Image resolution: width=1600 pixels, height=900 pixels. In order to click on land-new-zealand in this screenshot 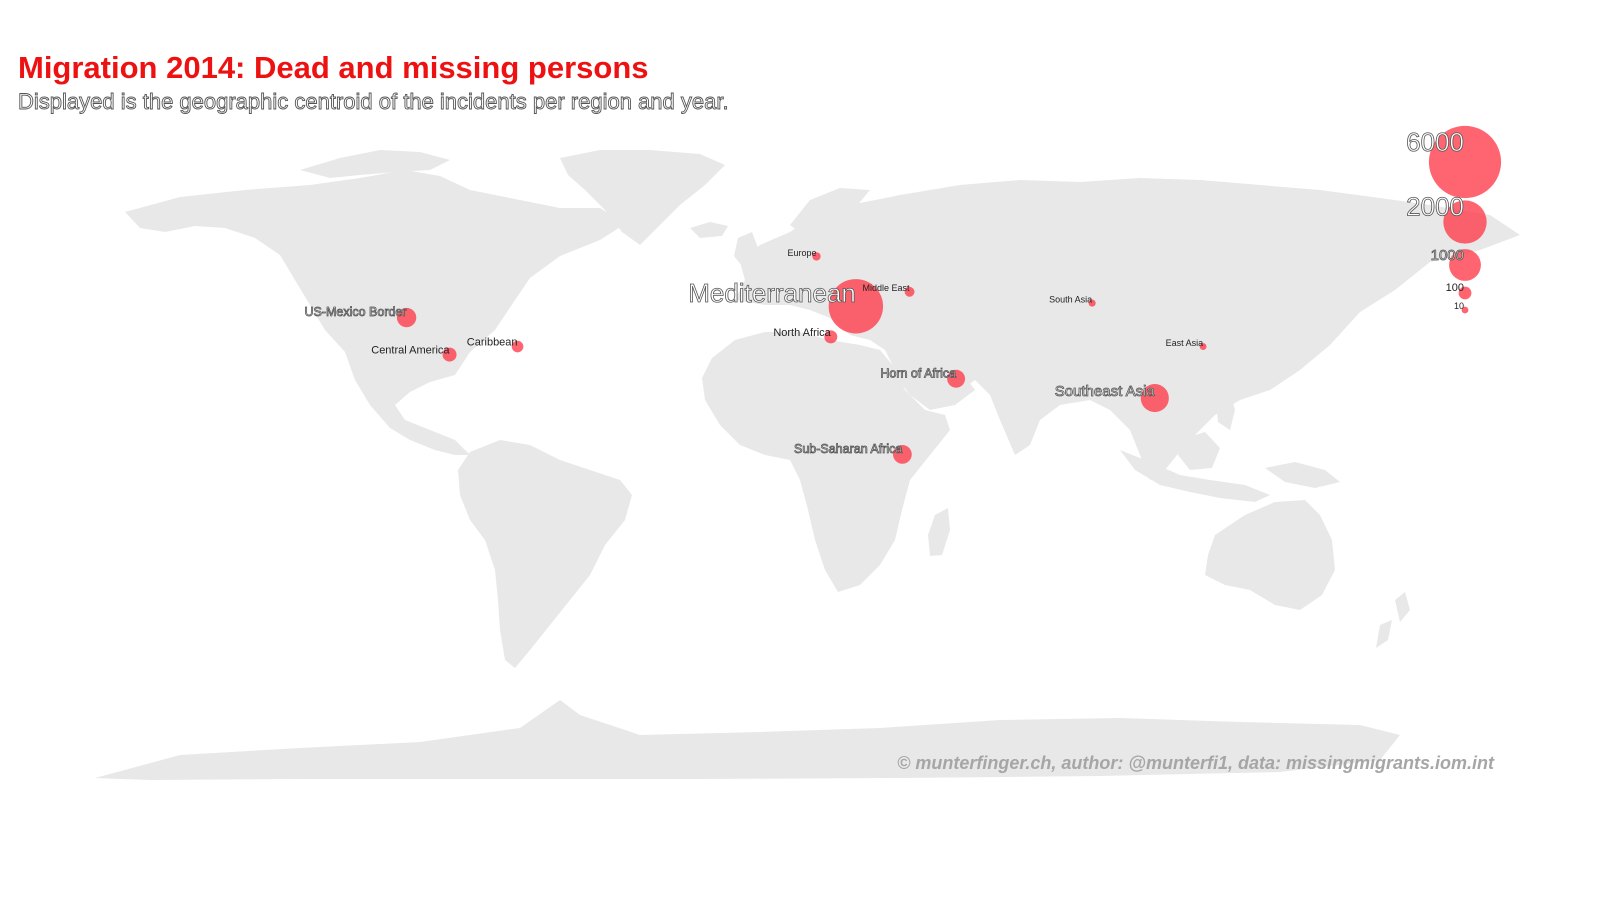, I will do `click(1393, 620)`.